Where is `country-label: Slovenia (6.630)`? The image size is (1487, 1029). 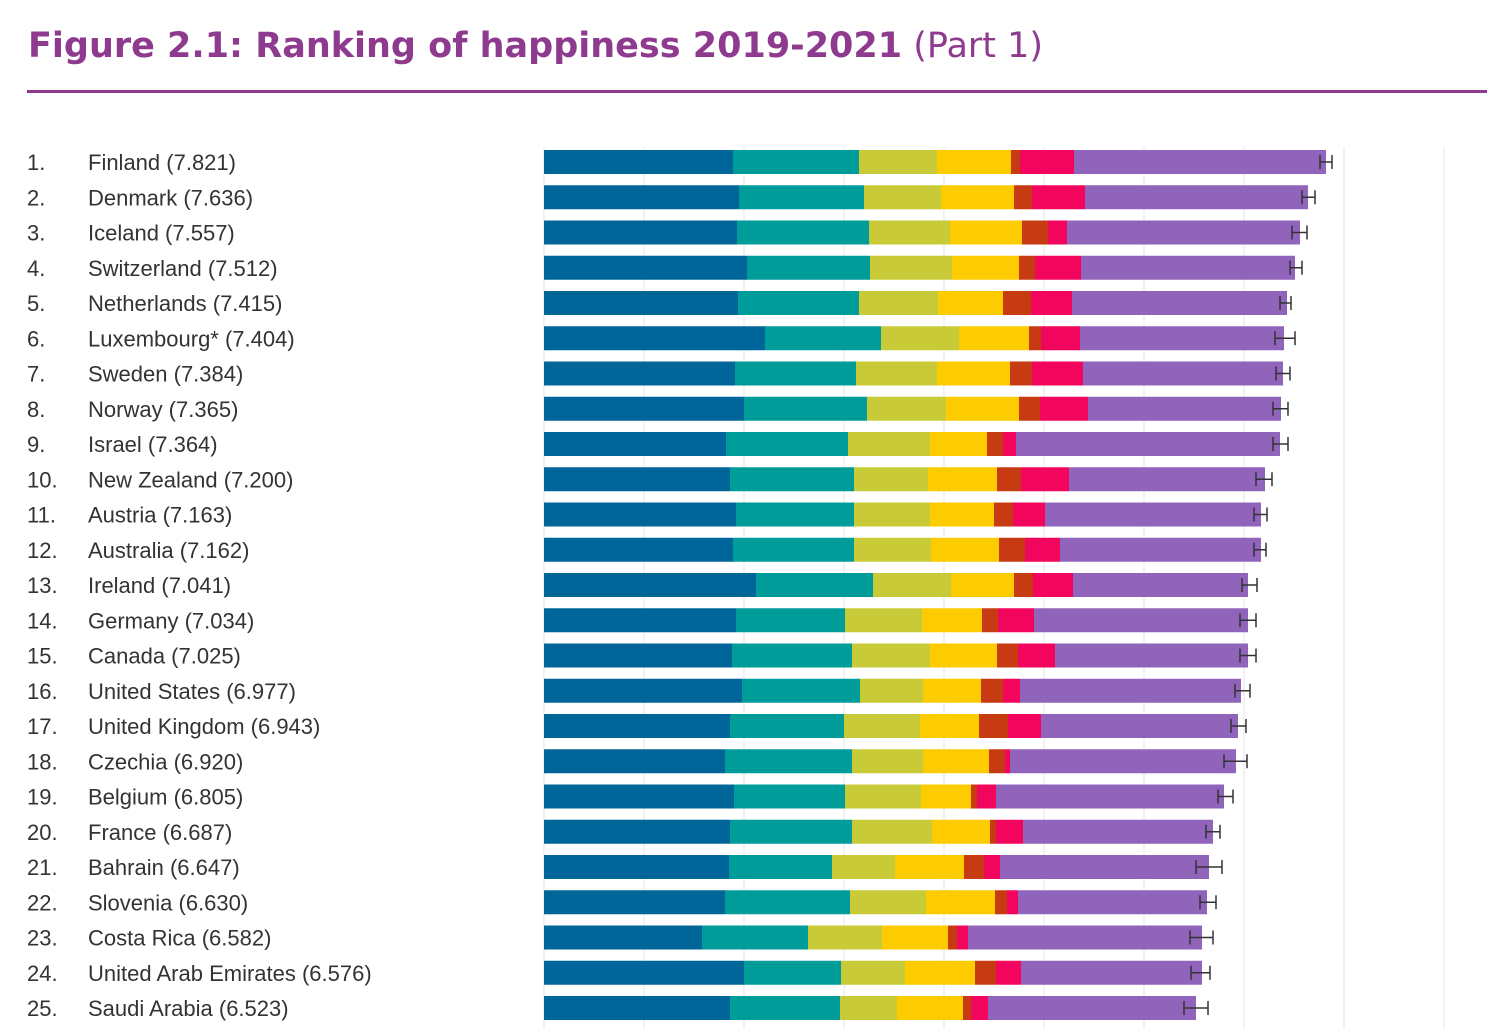 country-label: Slovenia (6.630) is located at coordinates (168, 902).